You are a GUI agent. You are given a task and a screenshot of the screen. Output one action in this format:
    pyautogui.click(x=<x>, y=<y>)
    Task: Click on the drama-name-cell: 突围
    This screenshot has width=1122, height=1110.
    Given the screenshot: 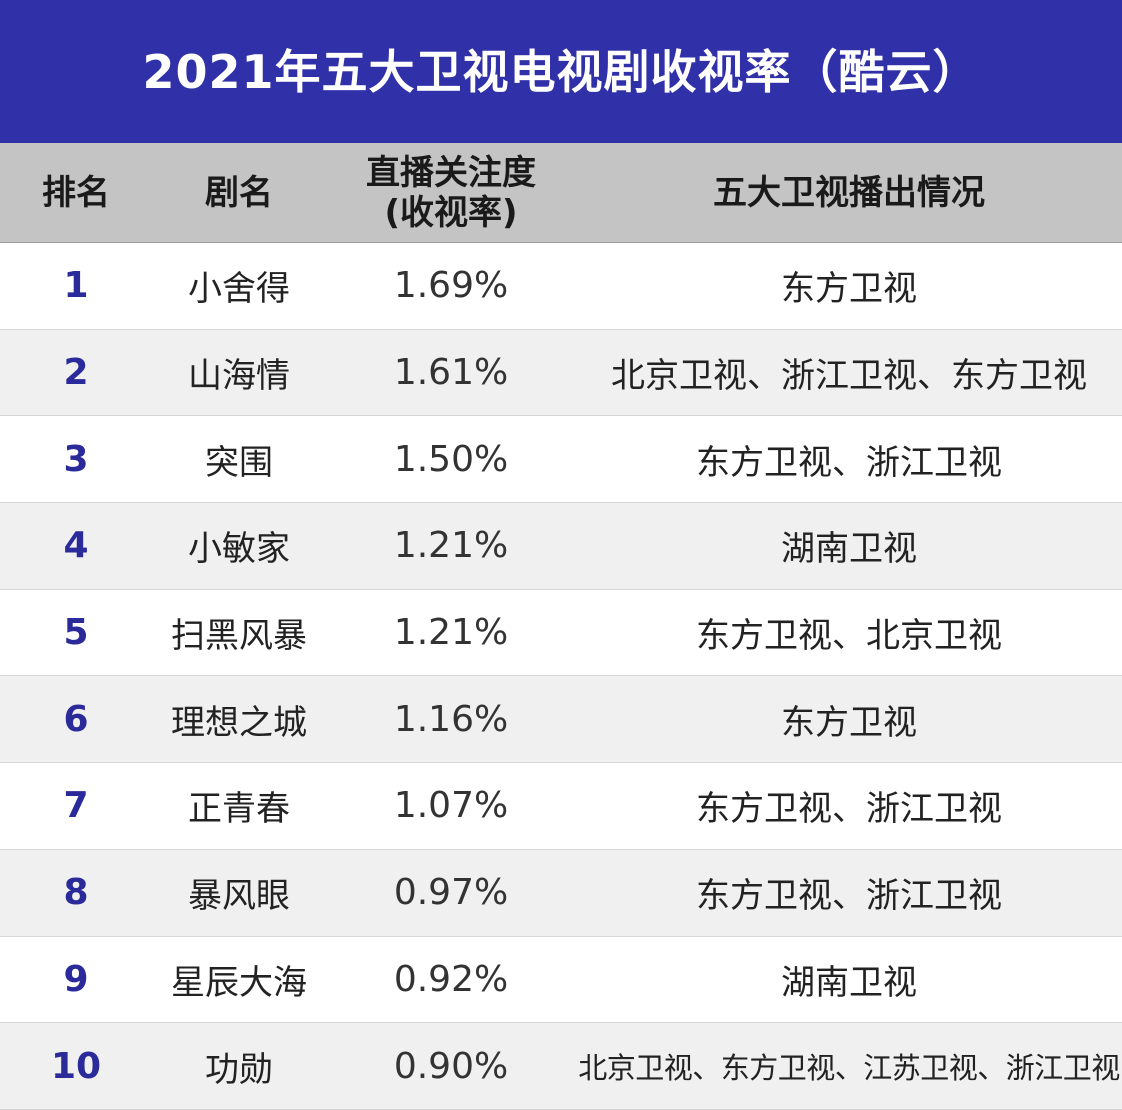 What is the action you would take?
    pyautogui.click(x=239, y=462)
    